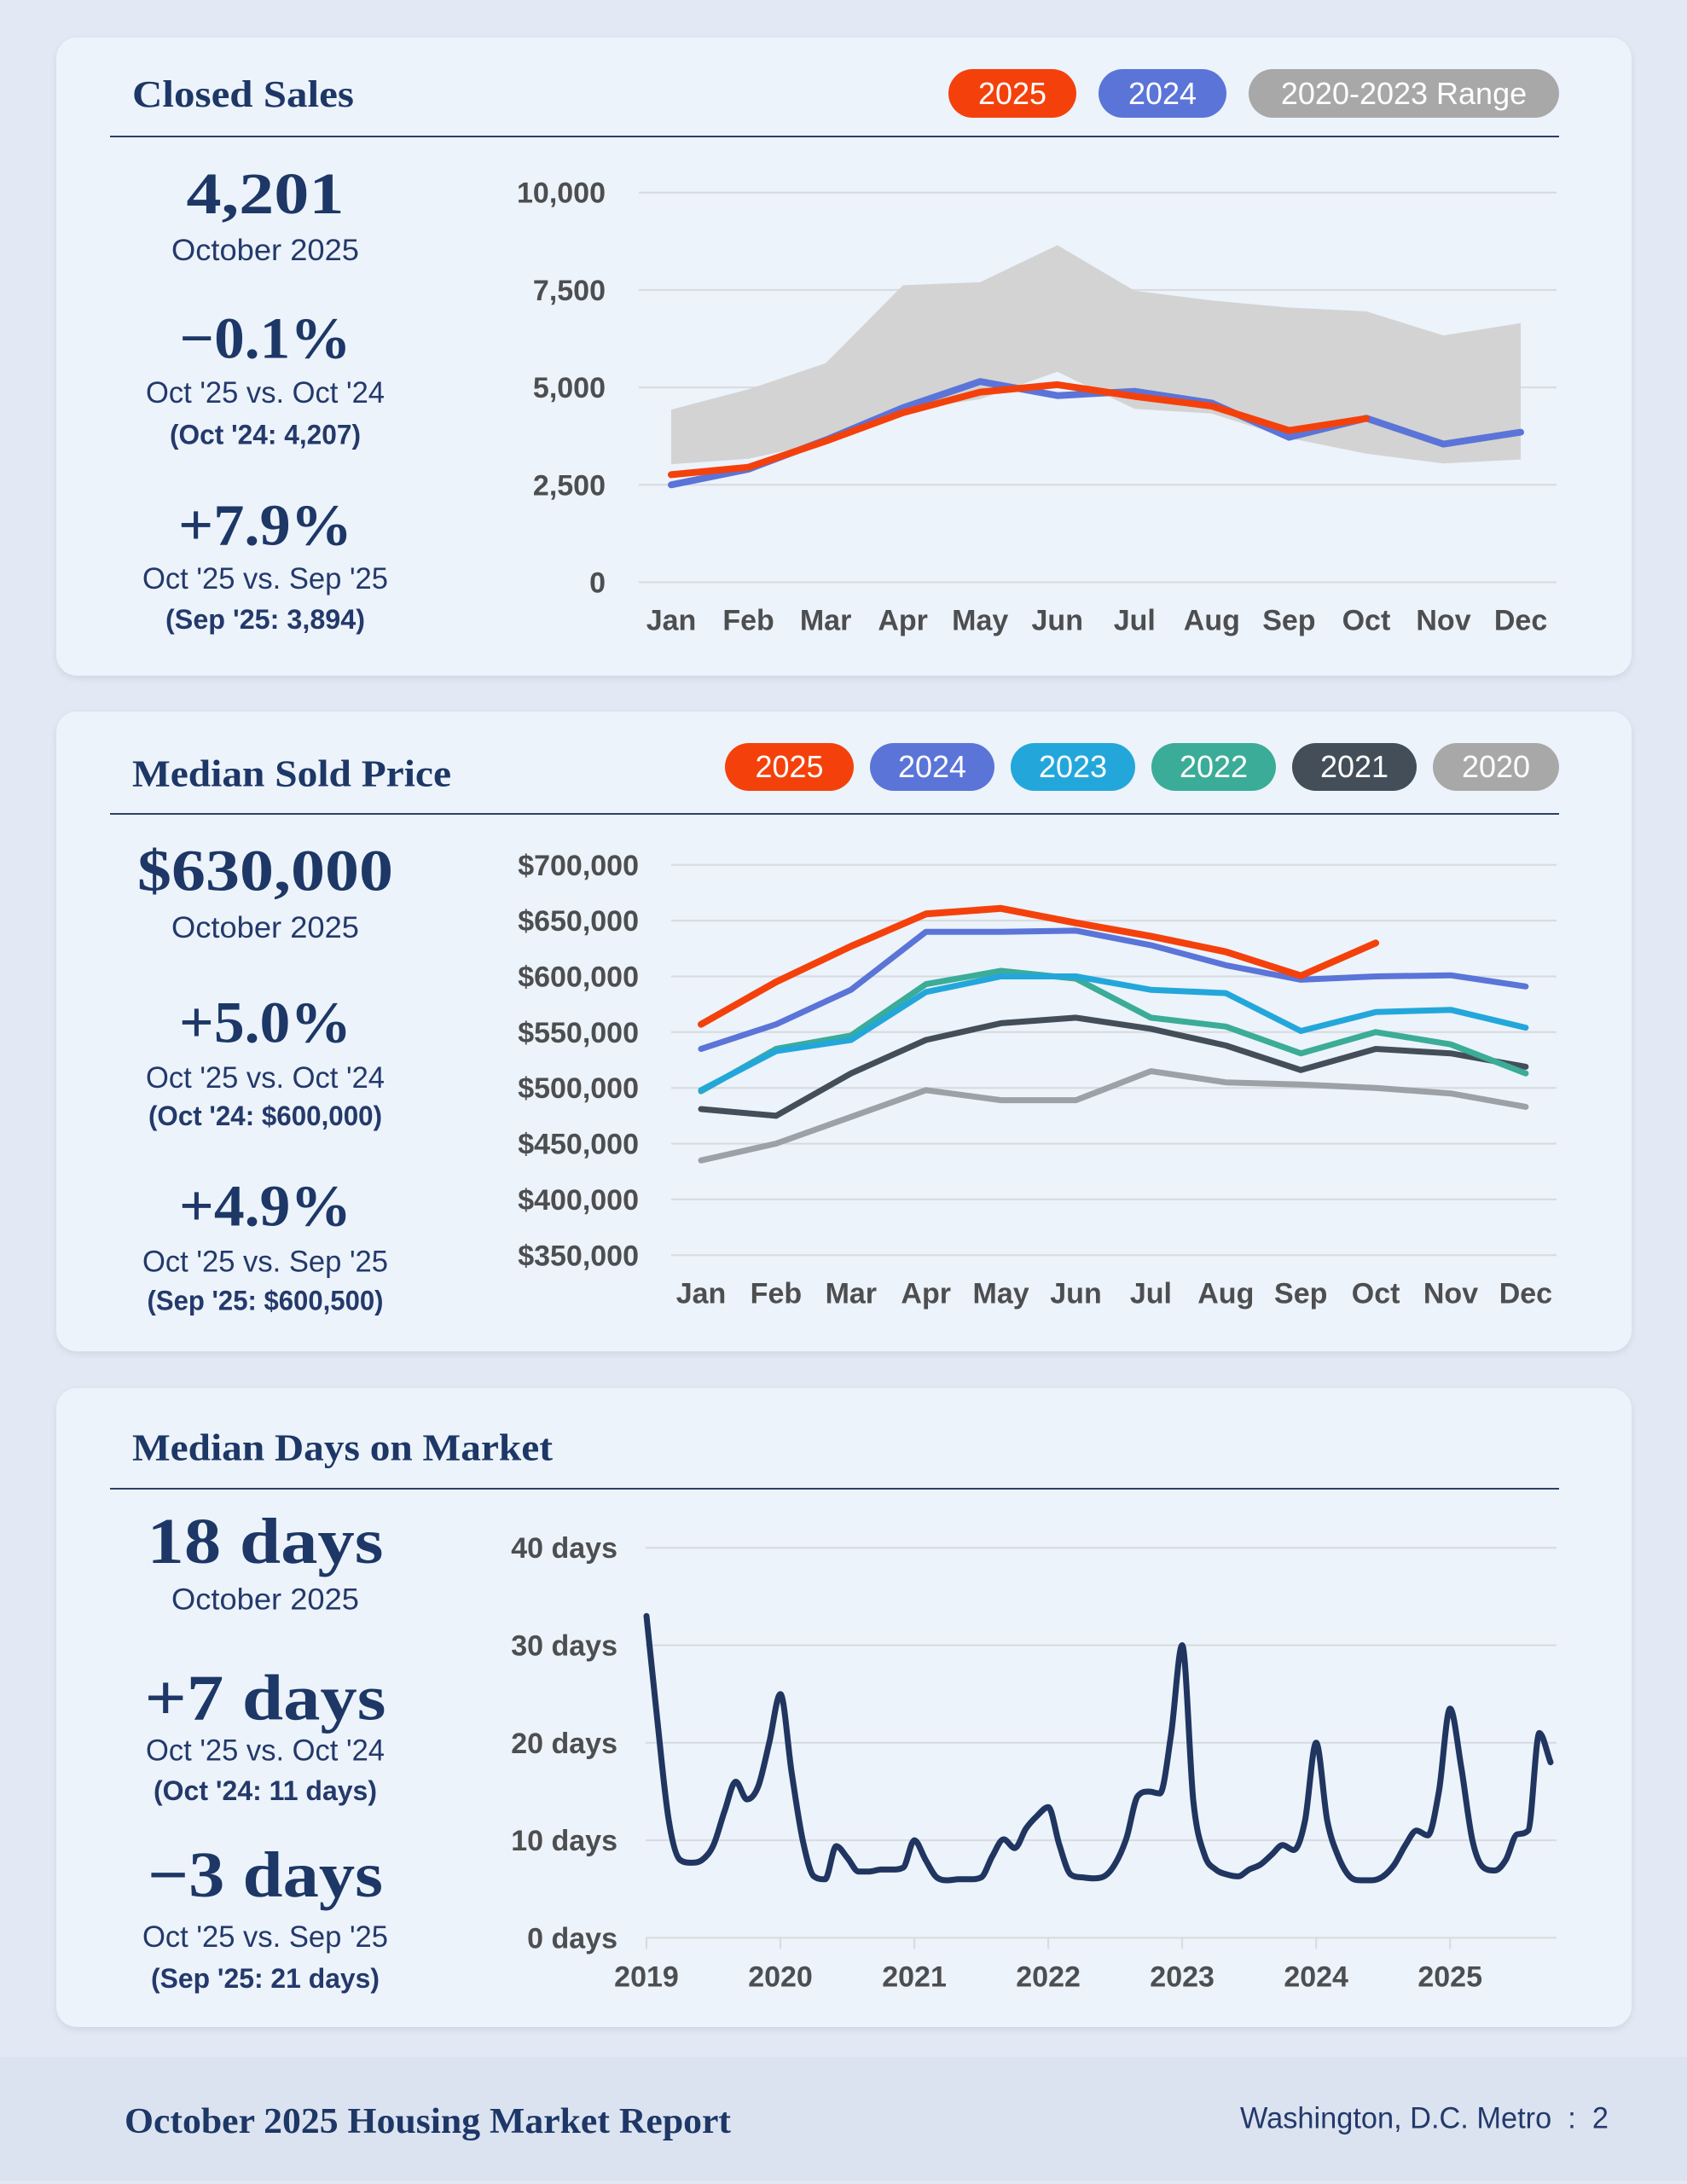  Describe the element at coordinates (1424, 2118) in the screenshot. I see `svg-text: Washington, D.C. Metro : 2` at that location.